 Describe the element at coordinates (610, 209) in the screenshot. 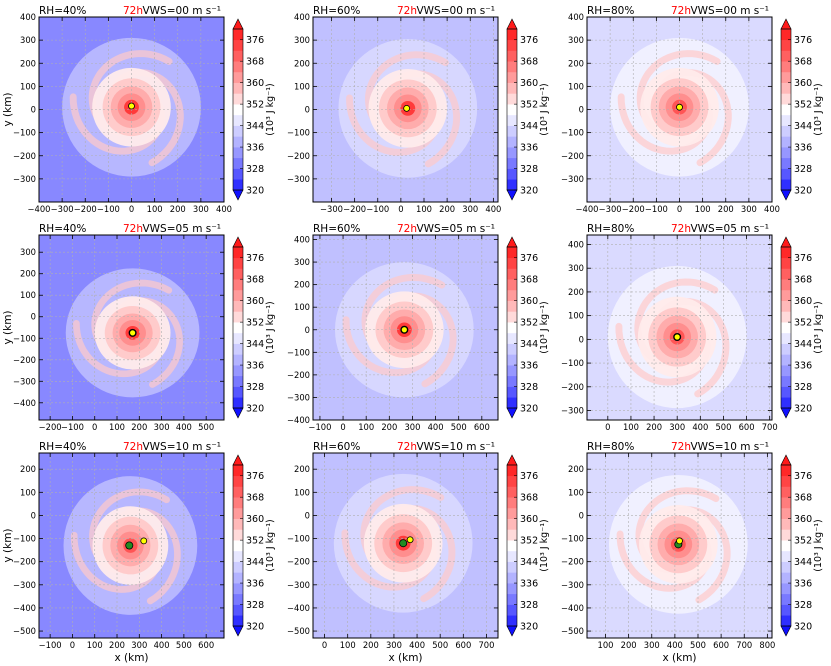

I see `x-tick-label: −300` at that location.